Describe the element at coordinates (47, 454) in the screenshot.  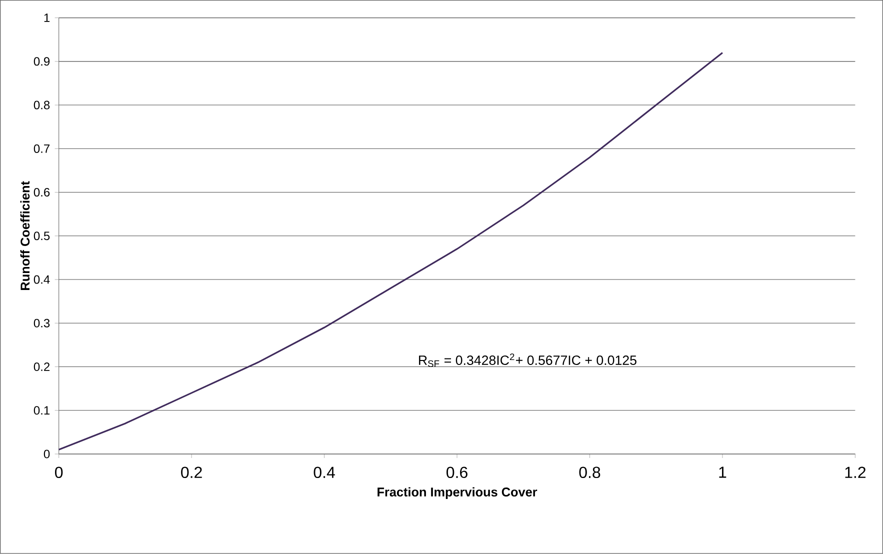
I see `y-tick-label: 0` at that location.